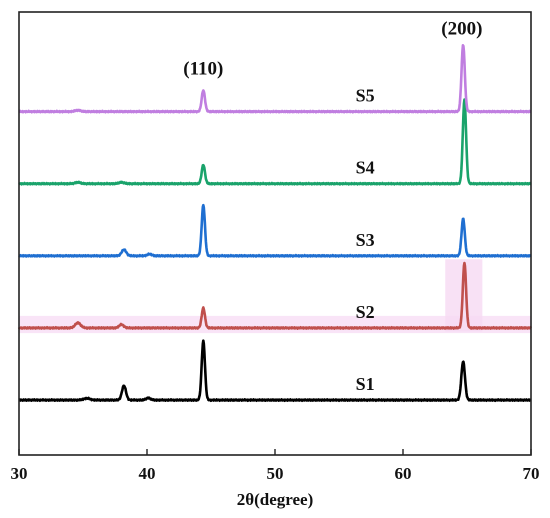  Describe the element at coordinates (275, 371) in the screenshot. I see `series-line-s1` at that location.